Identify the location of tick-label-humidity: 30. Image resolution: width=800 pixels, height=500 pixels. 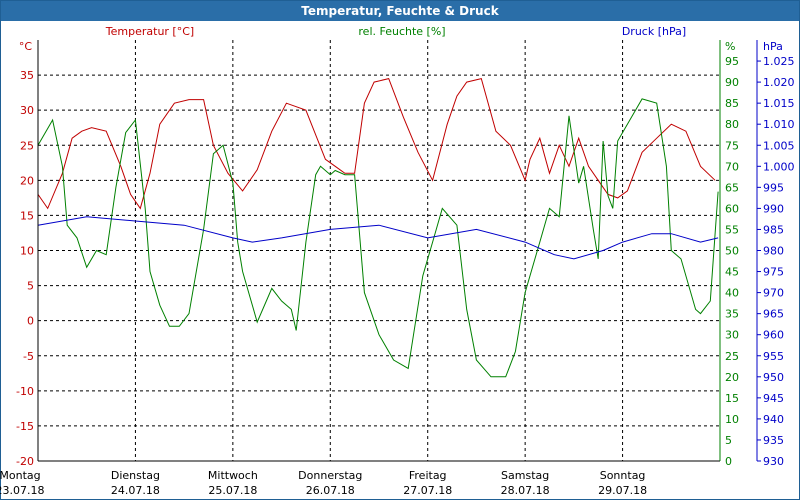
(732, 335).